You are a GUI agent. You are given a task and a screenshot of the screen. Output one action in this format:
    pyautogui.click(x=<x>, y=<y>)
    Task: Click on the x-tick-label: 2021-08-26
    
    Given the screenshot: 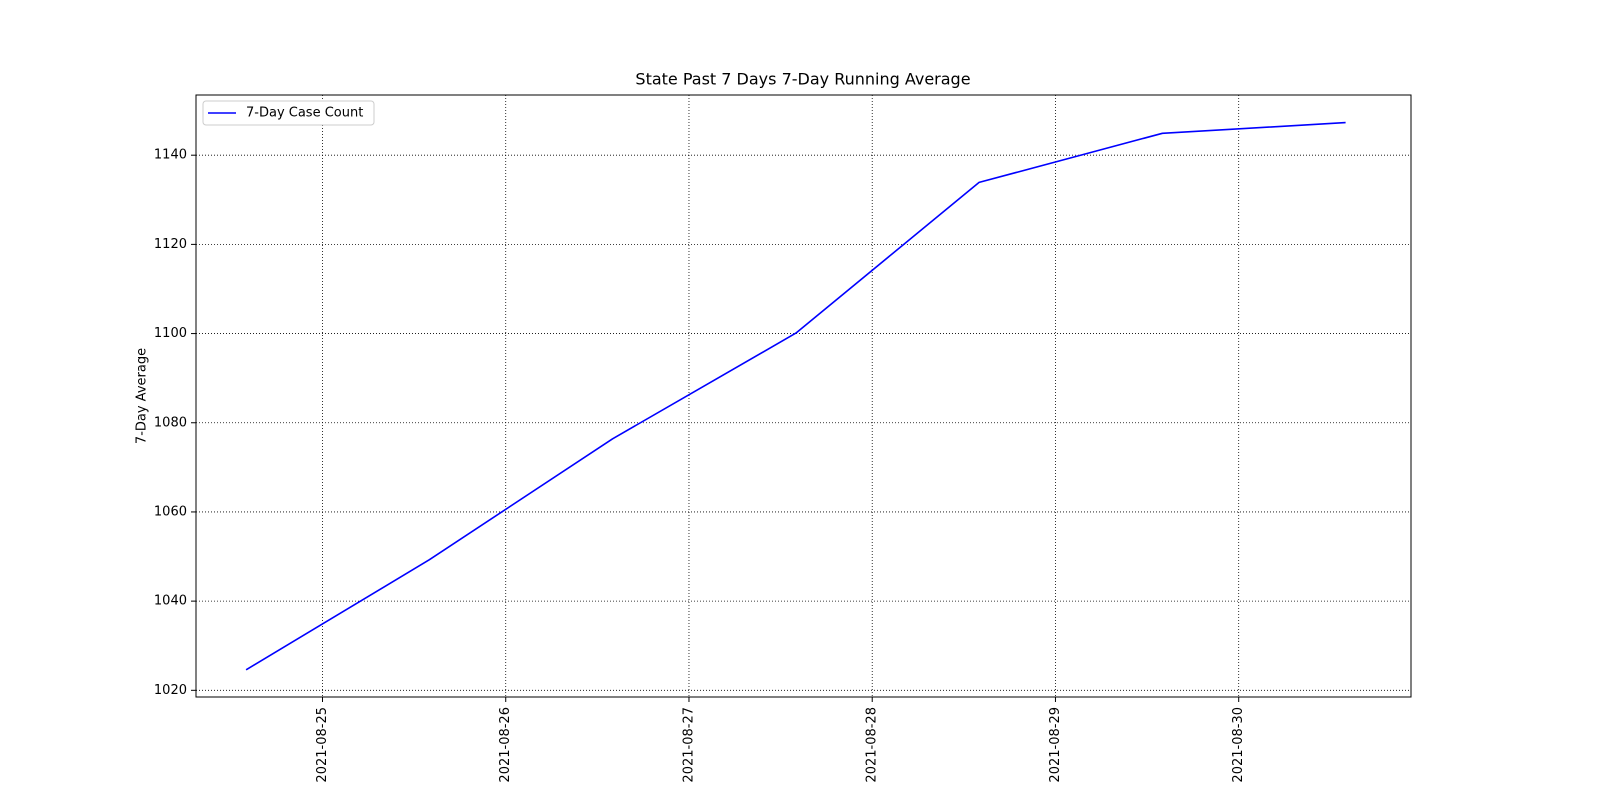 What is the action you would take?
    pyautogui.click(x=505, y=745)
    